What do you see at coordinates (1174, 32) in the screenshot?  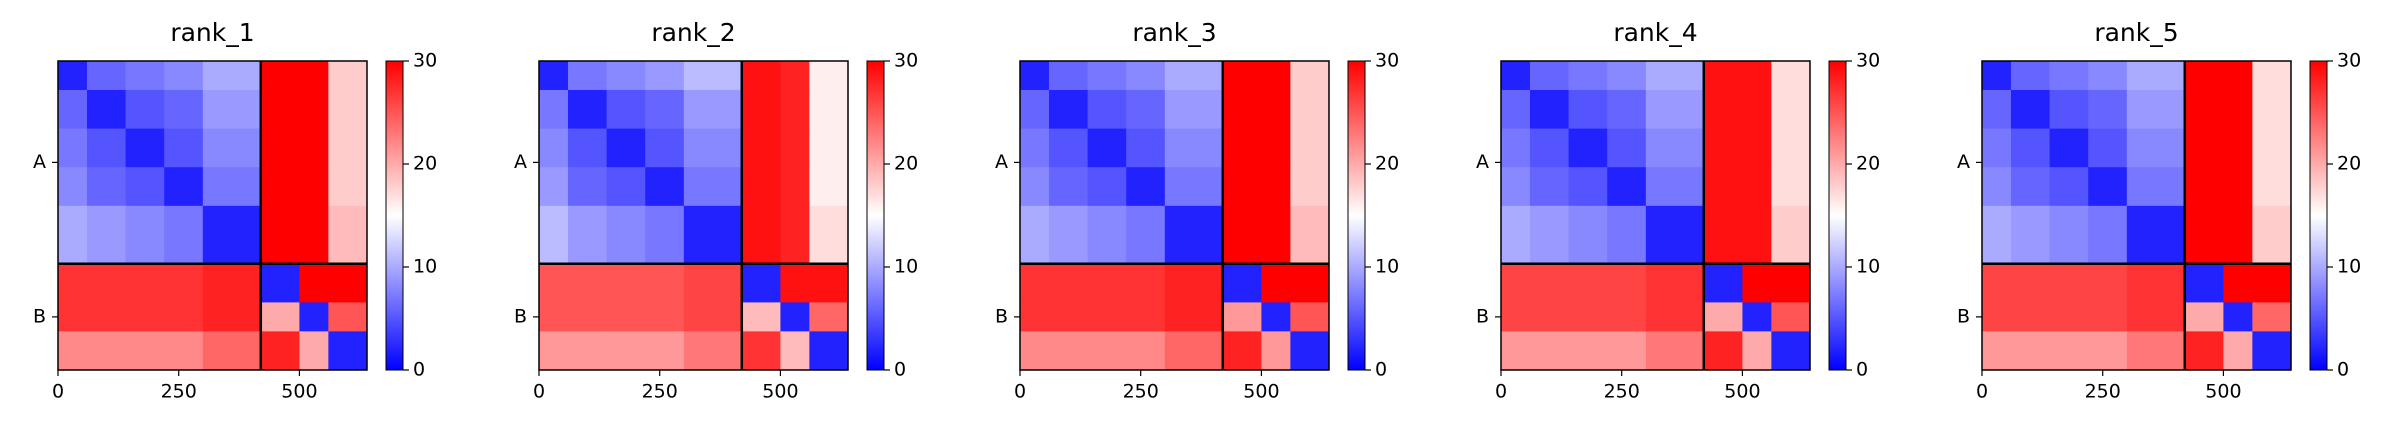 I see `chart-title: rank_3` at bounding box center [1174, 32].